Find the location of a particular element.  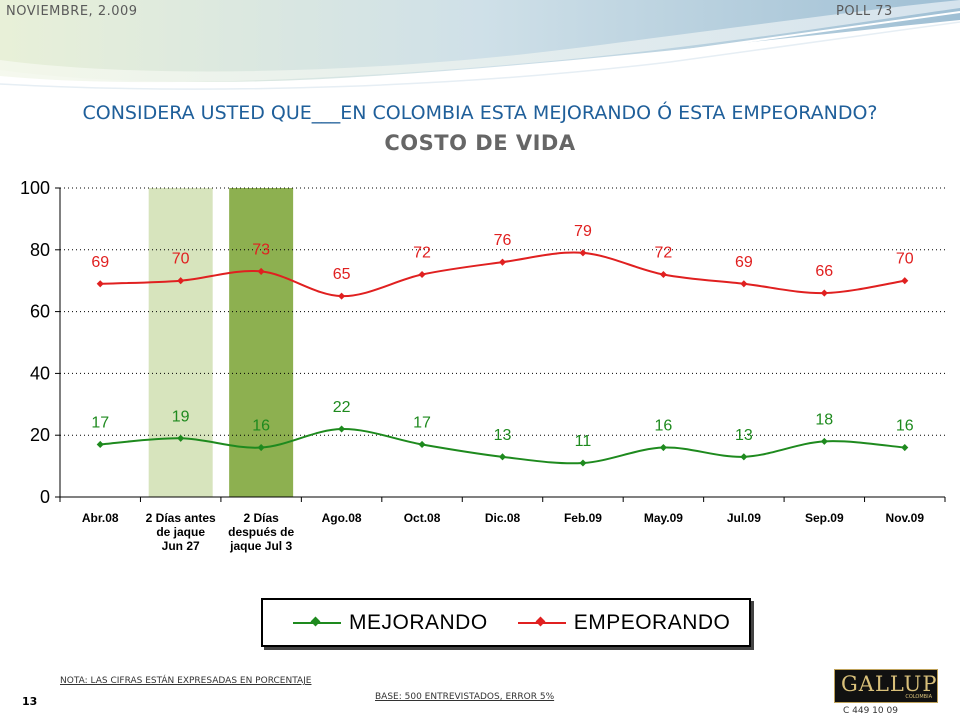

data-label-empeorando-10: 70 is located at coordinates (905, 259).